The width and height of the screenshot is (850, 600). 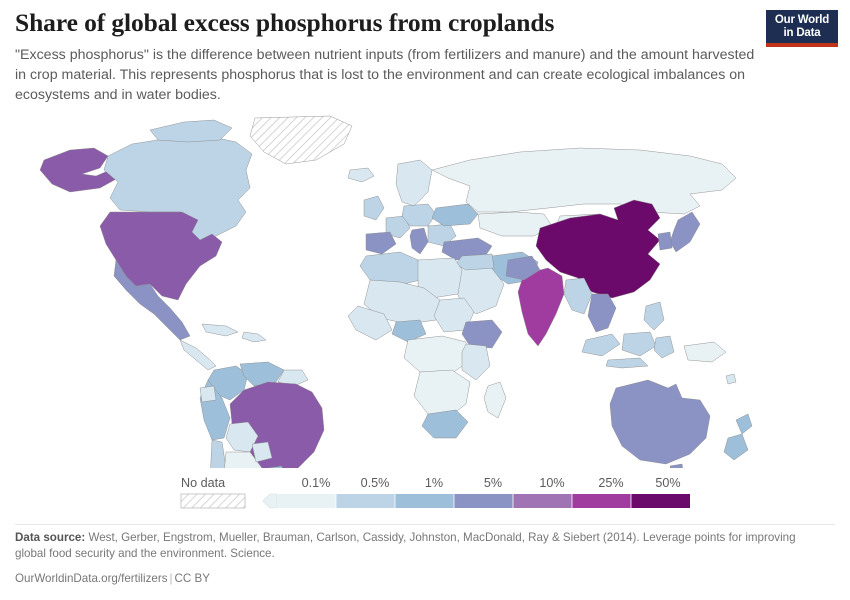 I want to click on country-france, so click(x=398, y=227).